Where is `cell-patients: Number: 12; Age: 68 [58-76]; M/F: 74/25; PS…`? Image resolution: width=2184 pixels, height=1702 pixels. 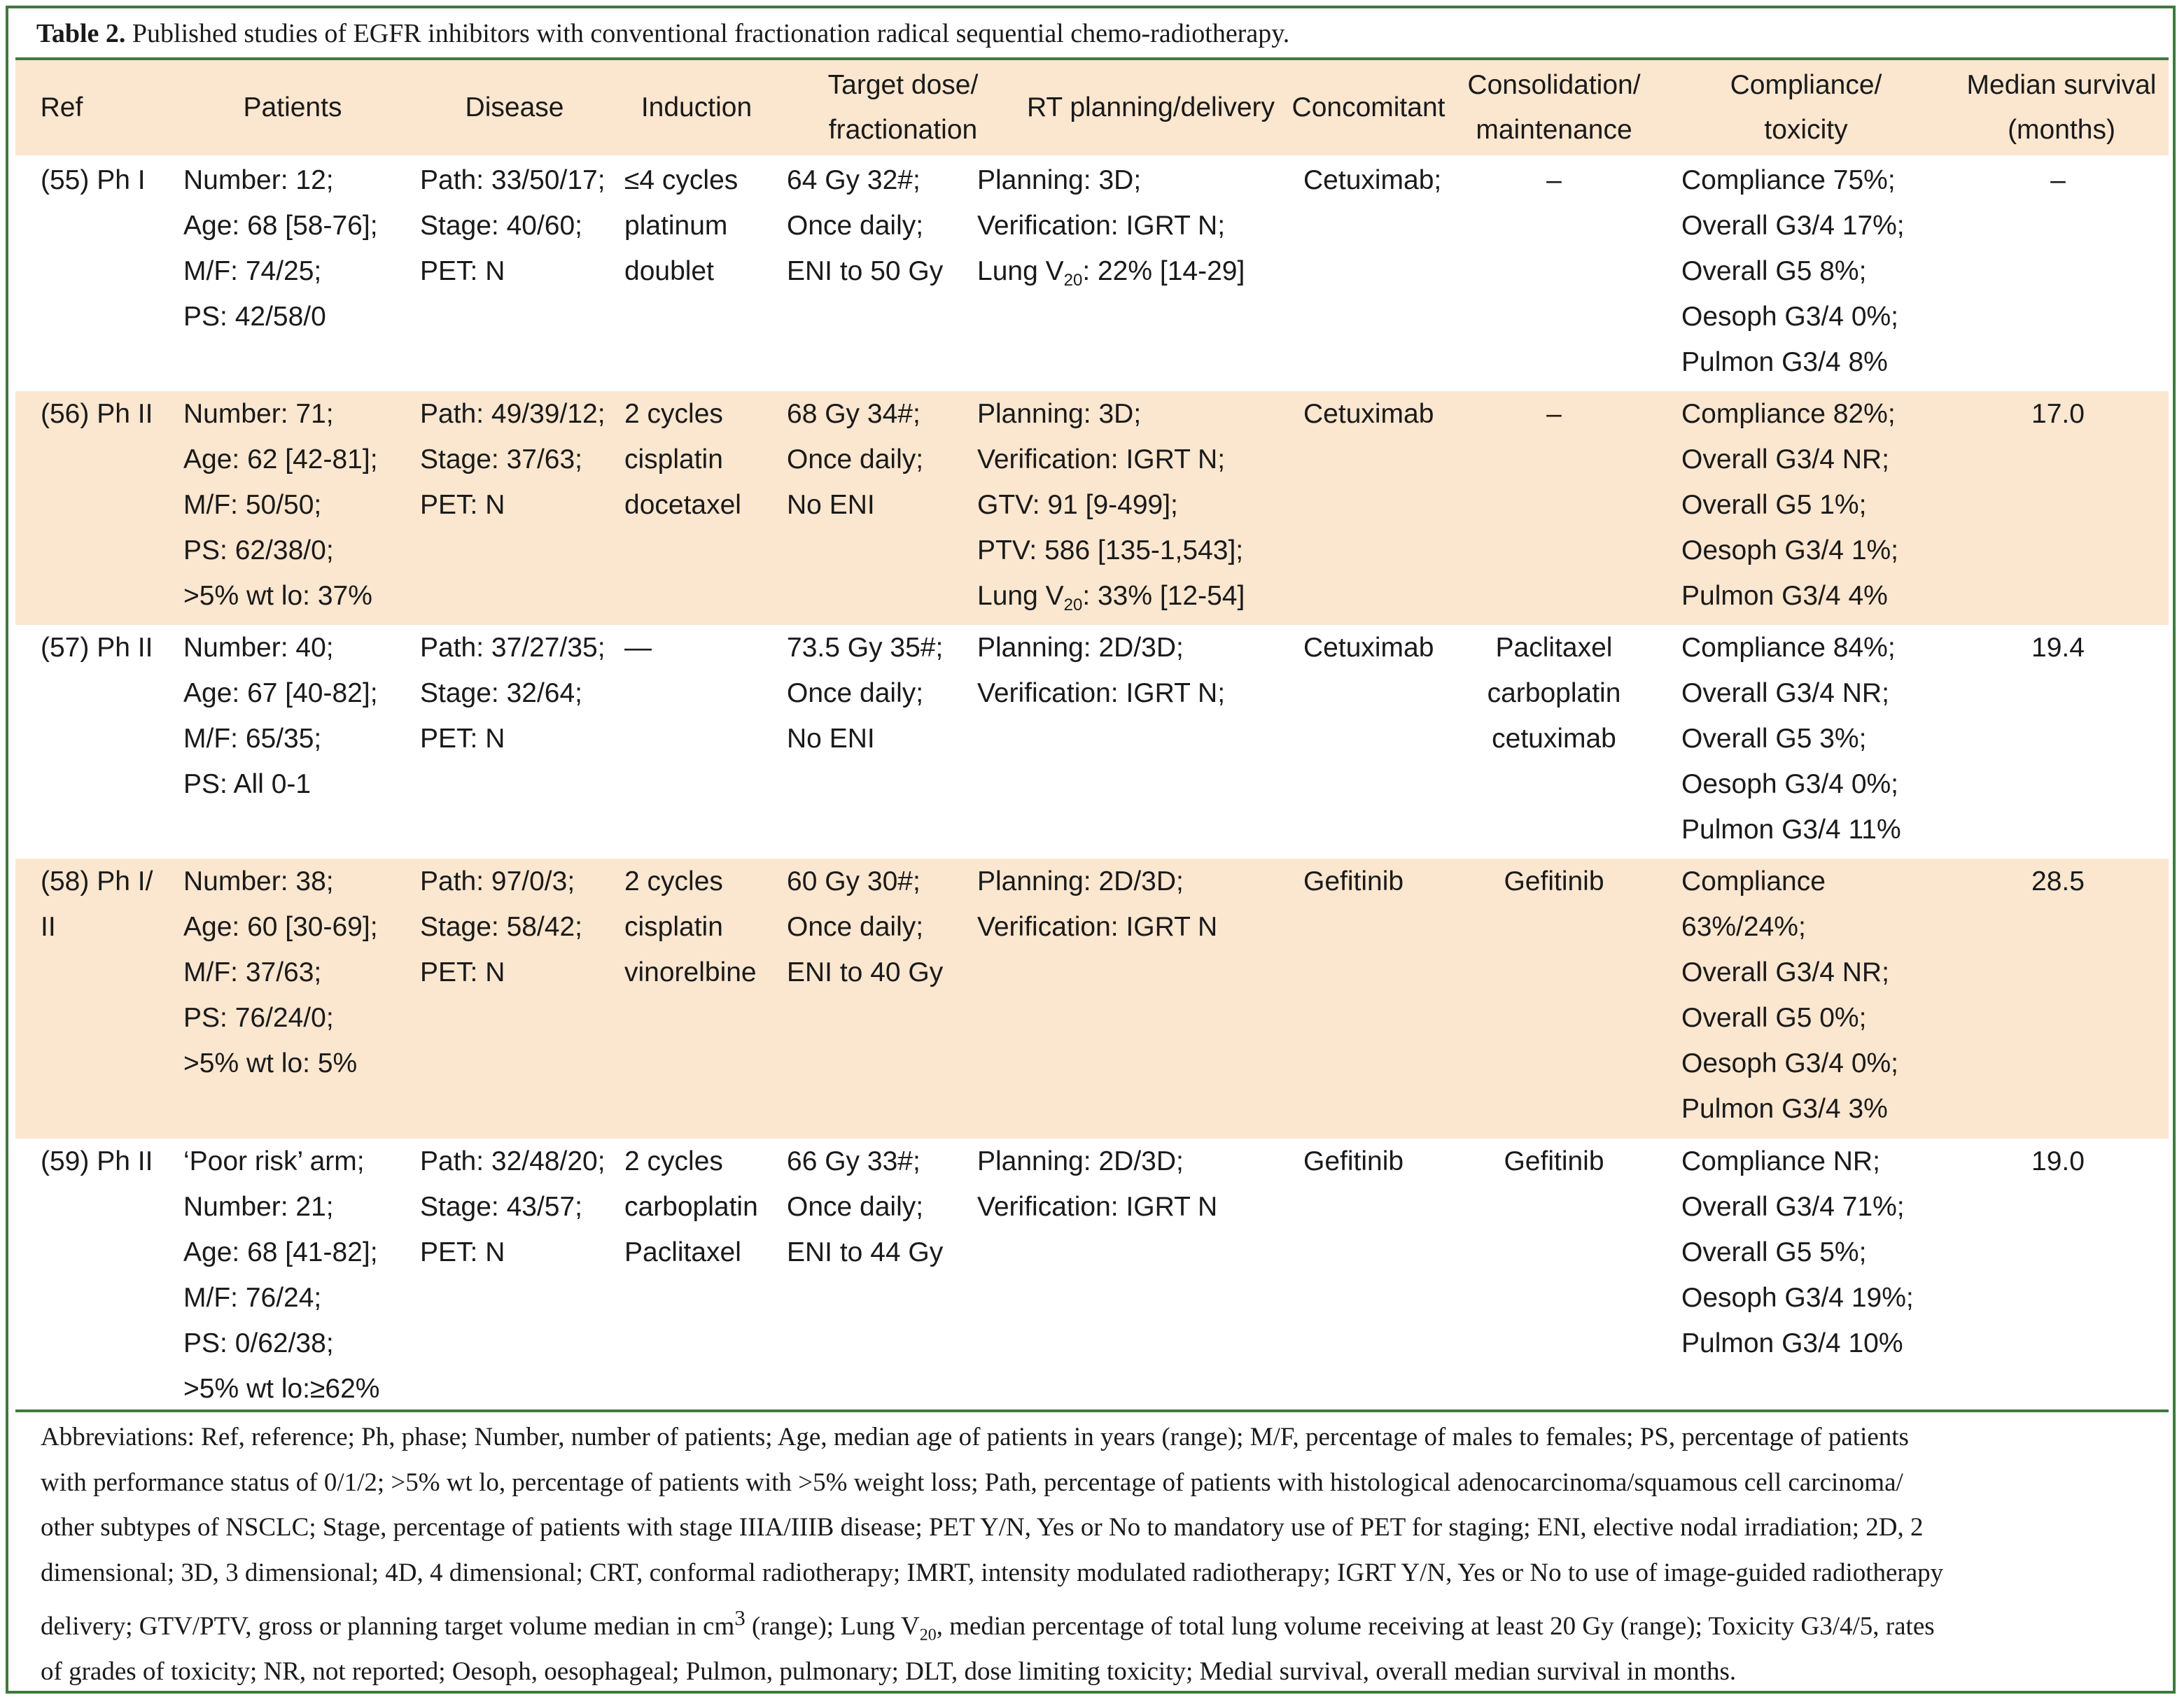
cell-patients: Number: 12; Age: 68 [58-76]; M/F: 74/25; PS… is located at coordinates (298, 248).